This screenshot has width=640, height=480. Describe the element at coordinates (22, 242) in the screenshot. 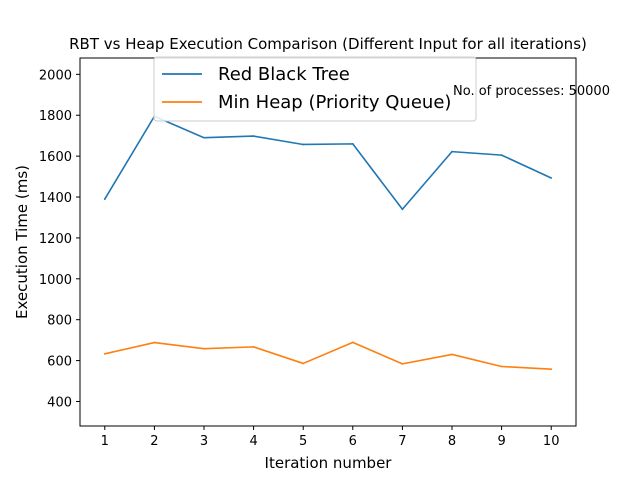

I see `y-axis-label: Execution Time (ms)` at that location.